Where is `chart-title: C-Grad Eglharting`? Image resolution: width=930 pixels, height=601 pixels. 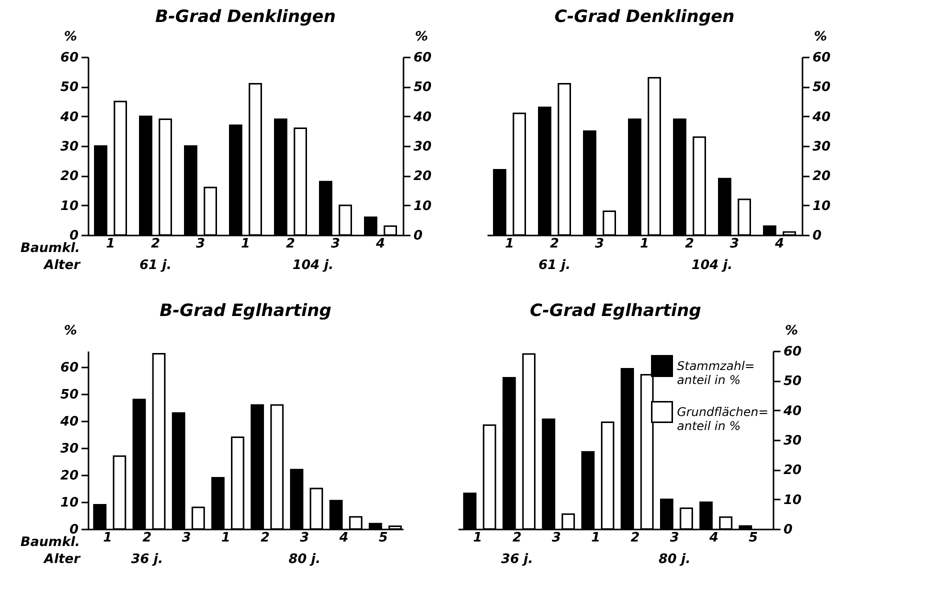 chart-title: C-Grad Eglharting is located at coordinates (616, 311).